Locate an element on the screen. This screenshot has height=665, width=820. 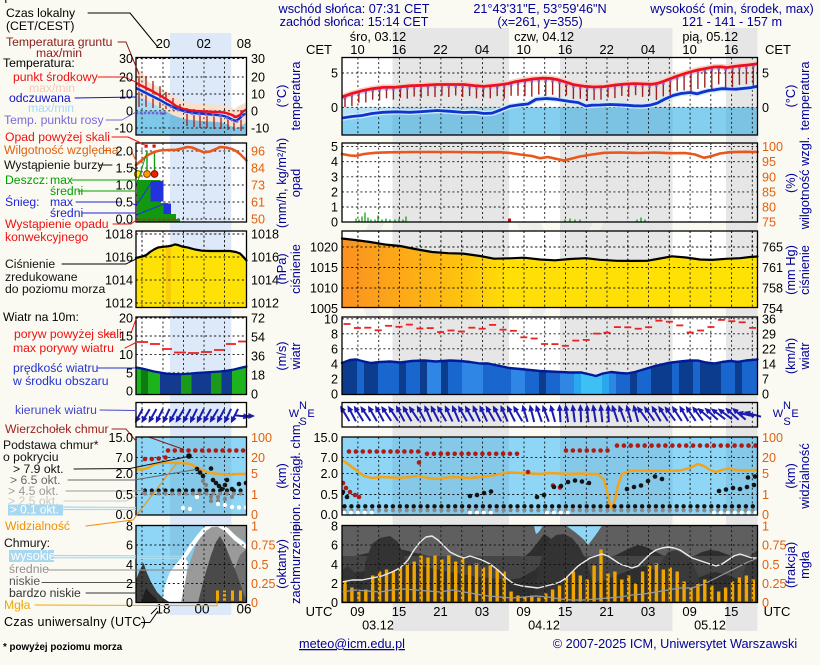
svg-text: wysokość (min, środek, max) is located at coordinates (731, 9).